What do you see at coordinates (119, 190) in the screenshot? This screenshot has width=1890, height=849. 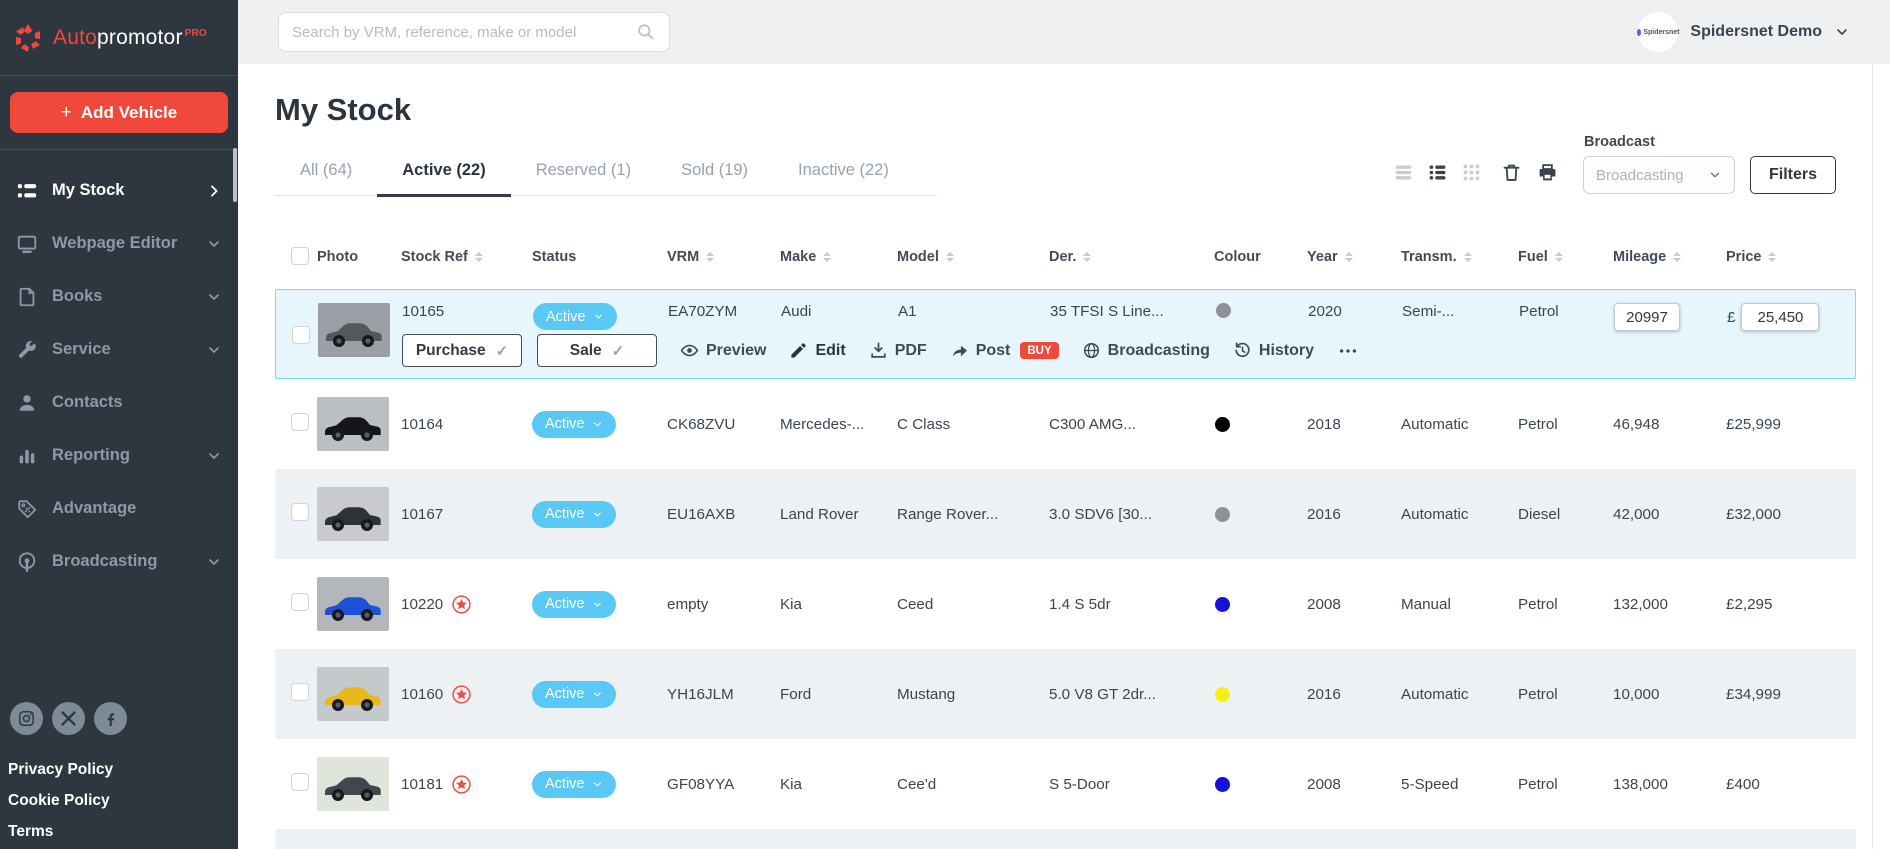 I see `sidebar-item-my-stock: My Stock` at bounding box center [119, 190].